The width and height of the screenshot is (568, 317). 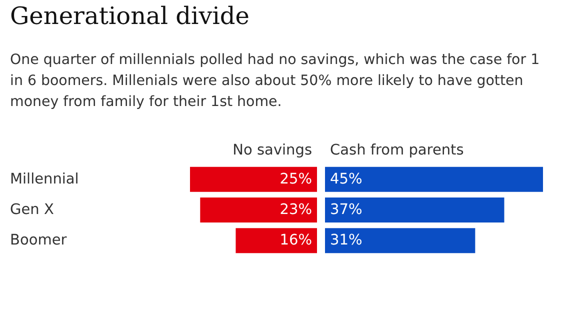 I want to click on series-label: Cash from parents, so click(x=397, y=150).